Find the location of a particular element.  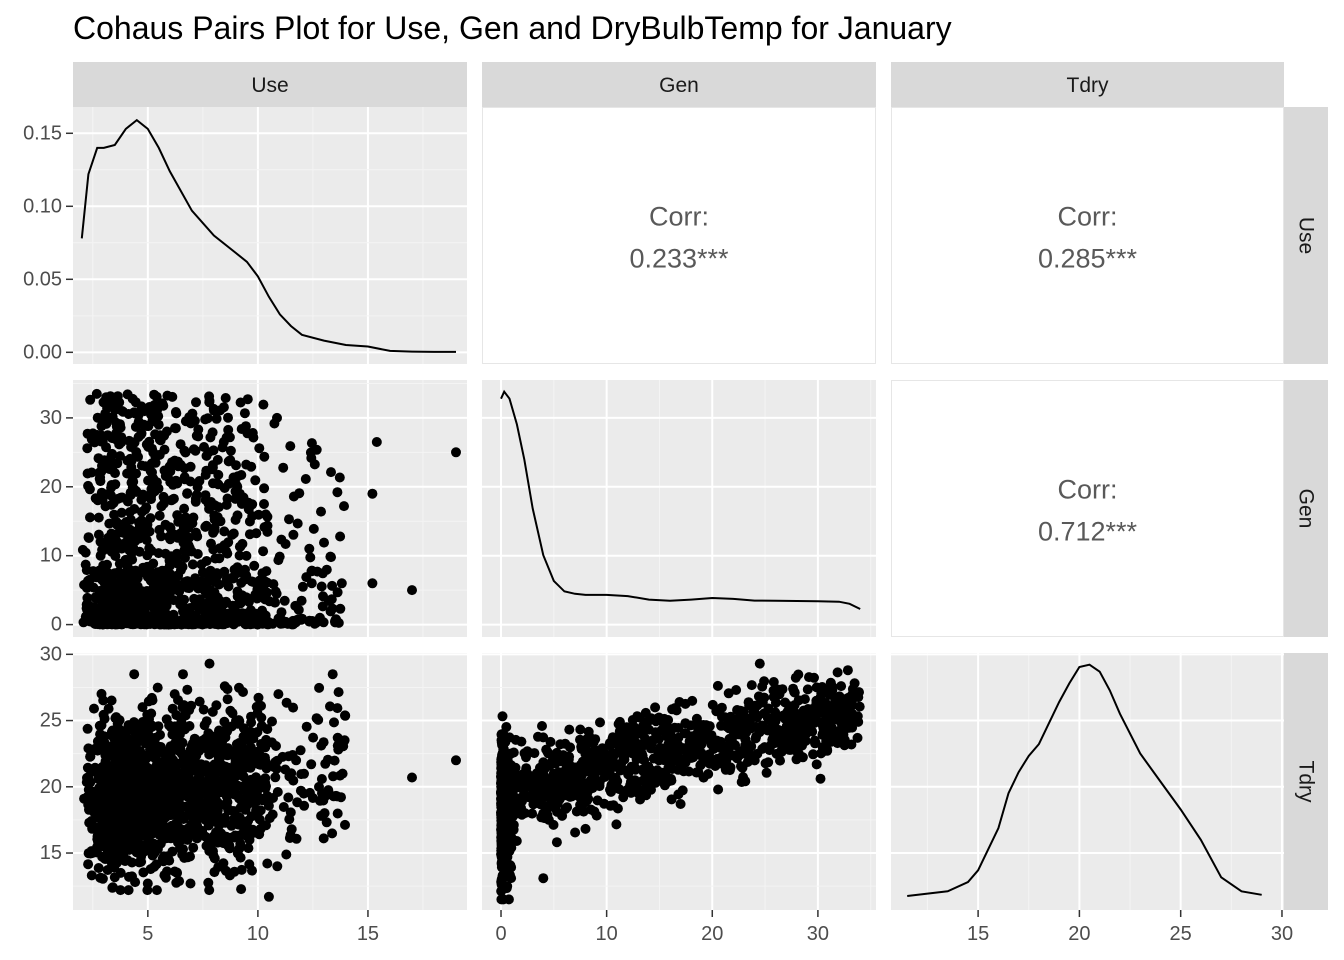

x-tick-label-tdry: 25 is located at coordinates (1181, 934).